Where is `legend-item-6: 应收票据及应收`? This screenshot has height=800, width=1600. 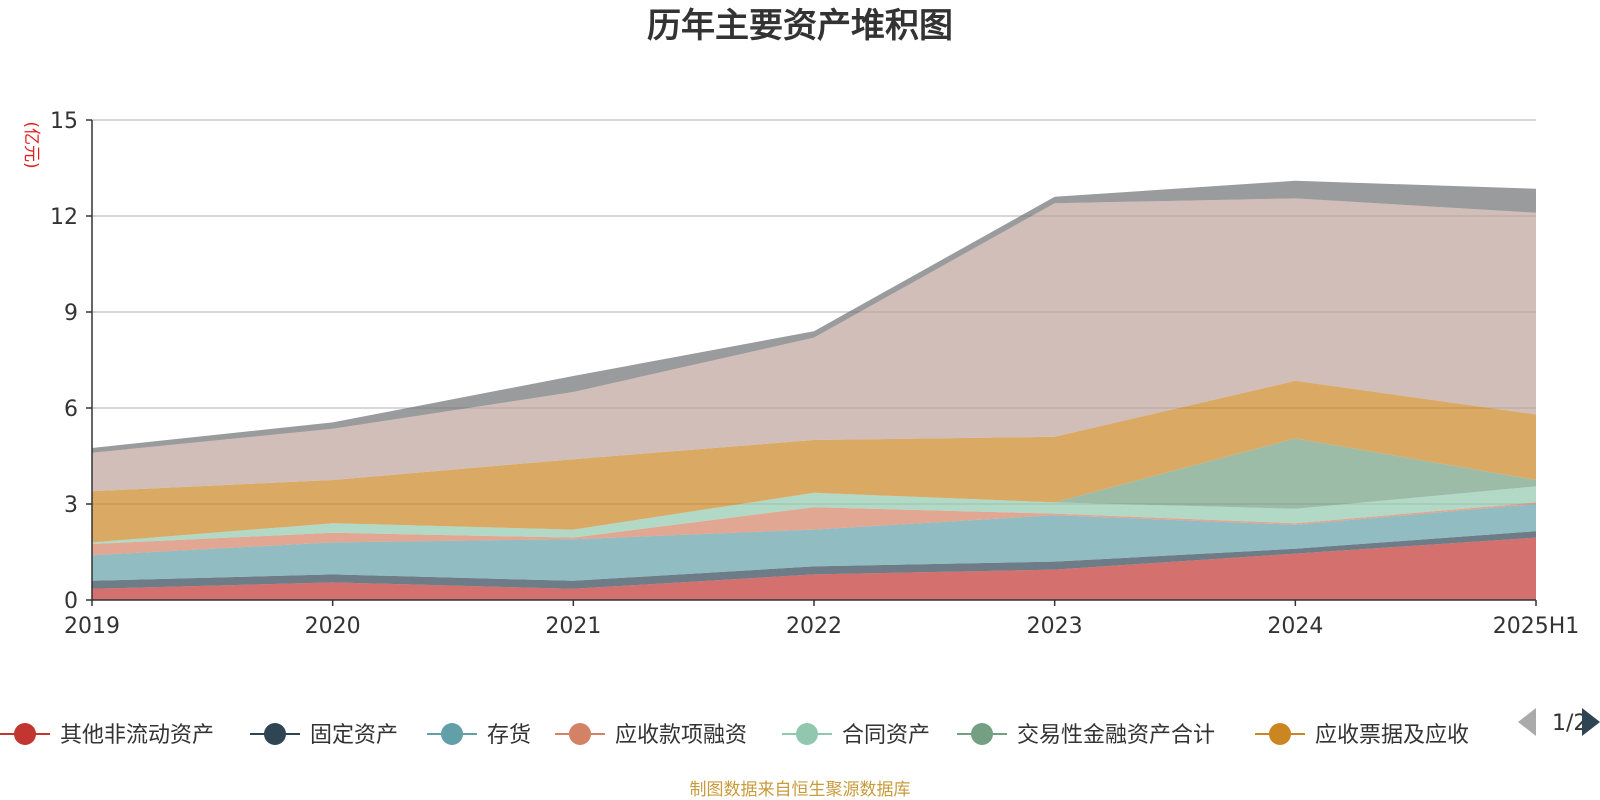
legend-item-6: 应收票据及应收 is located at coordinates (1362, 735).